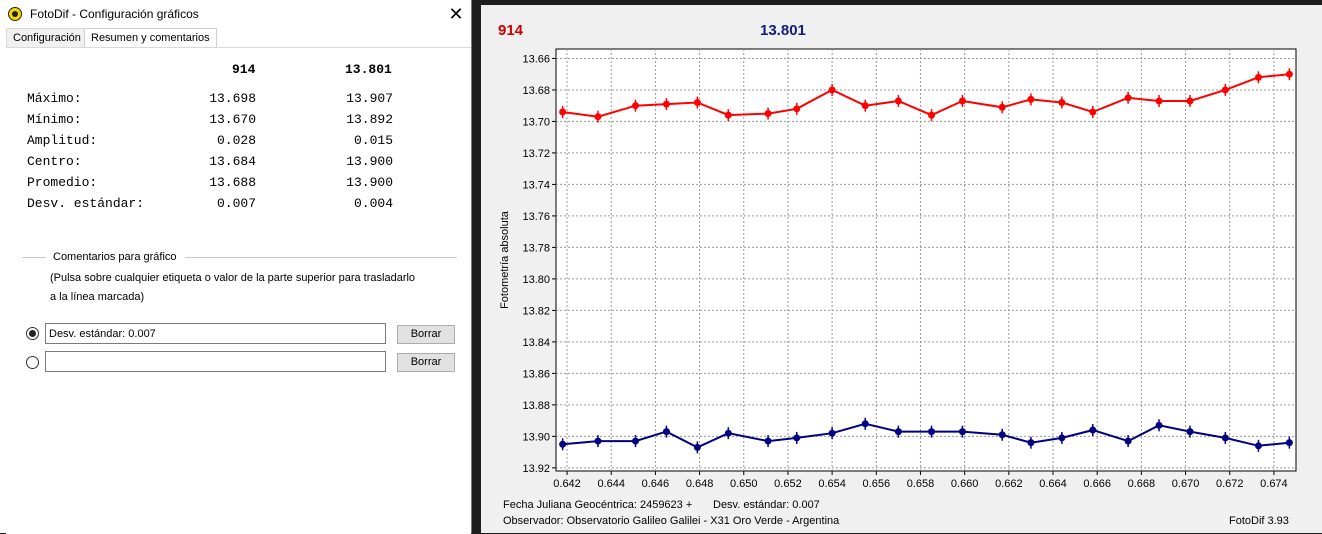 This screenshot has height=534, width=1322. I want to click on y-tick-label: 13.72, so click(536, 154).